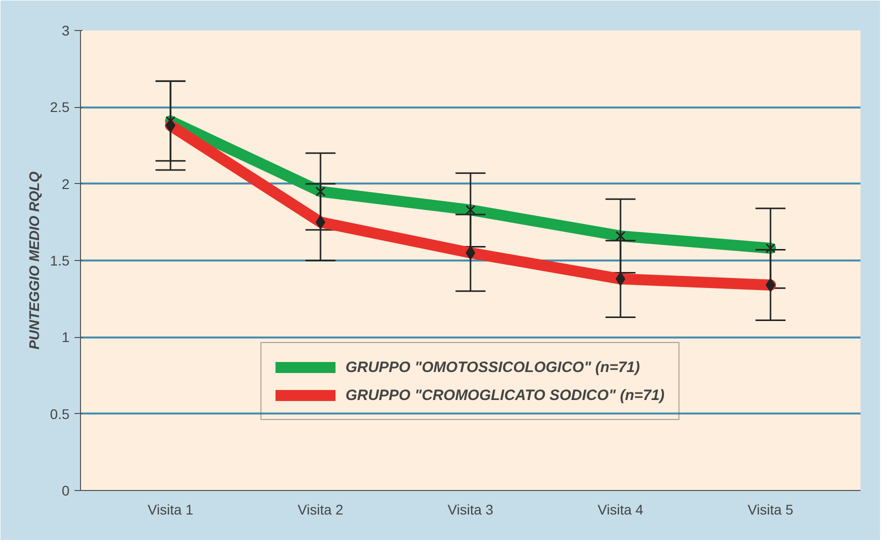  What do you see at coordinates (60, 414) in the screenshot?
I see `y-tick-label: 0.5` at bounding box center [60, 414].